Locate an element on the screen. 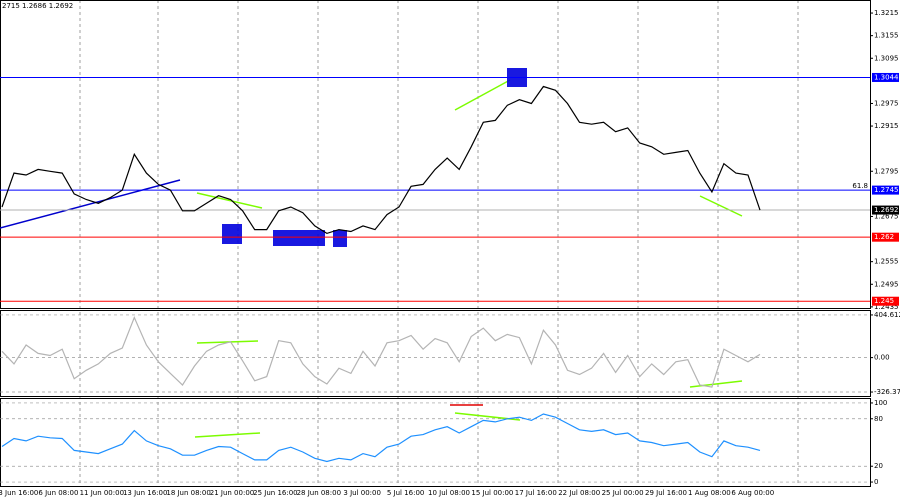 The height and width of the screenshot is (500, 900). y-tick-label: 404.6122 is located at coordinates (887, 315).